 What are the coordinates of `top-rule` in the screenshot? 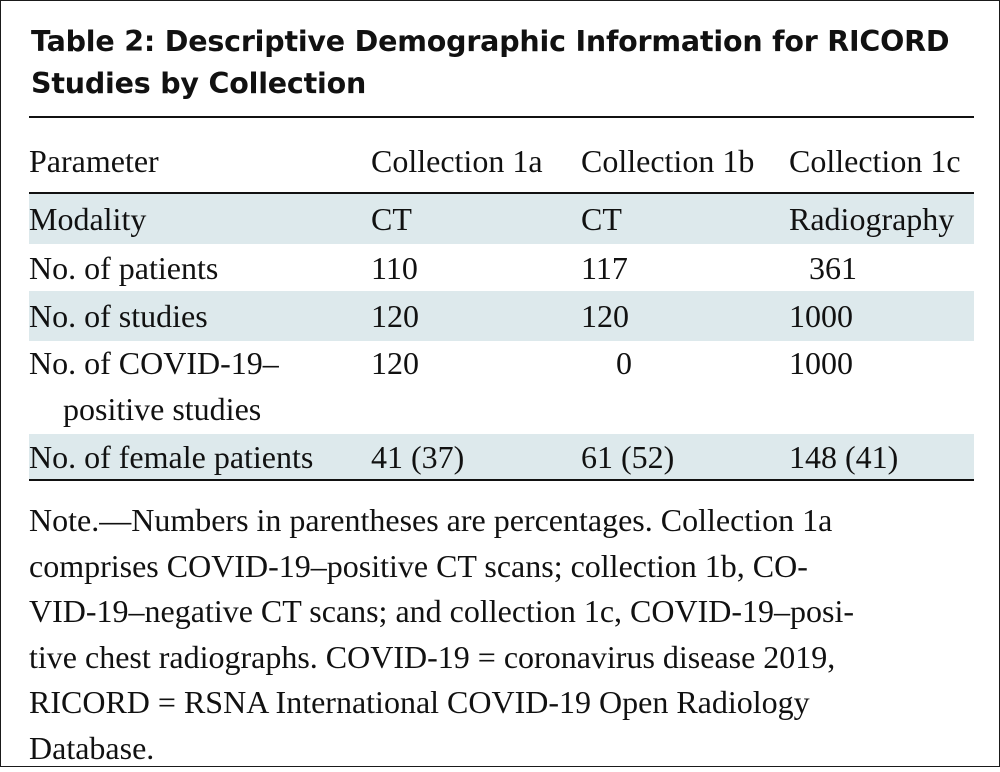 It's located at (501, 117).